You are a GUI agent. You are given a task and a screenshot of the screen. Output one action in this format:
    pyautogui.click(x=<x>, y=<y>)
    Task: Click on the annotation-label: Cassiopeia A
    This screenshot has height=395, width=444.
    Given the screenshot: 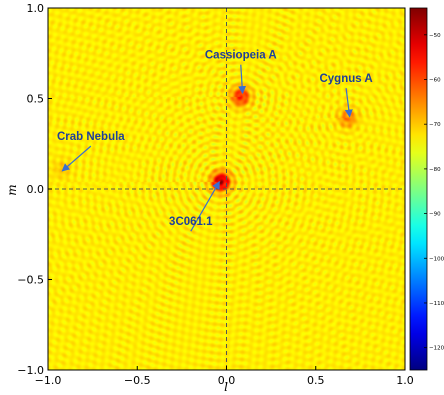 What is the action you would take?
    pyautogui.click(x=241, y=56)
    